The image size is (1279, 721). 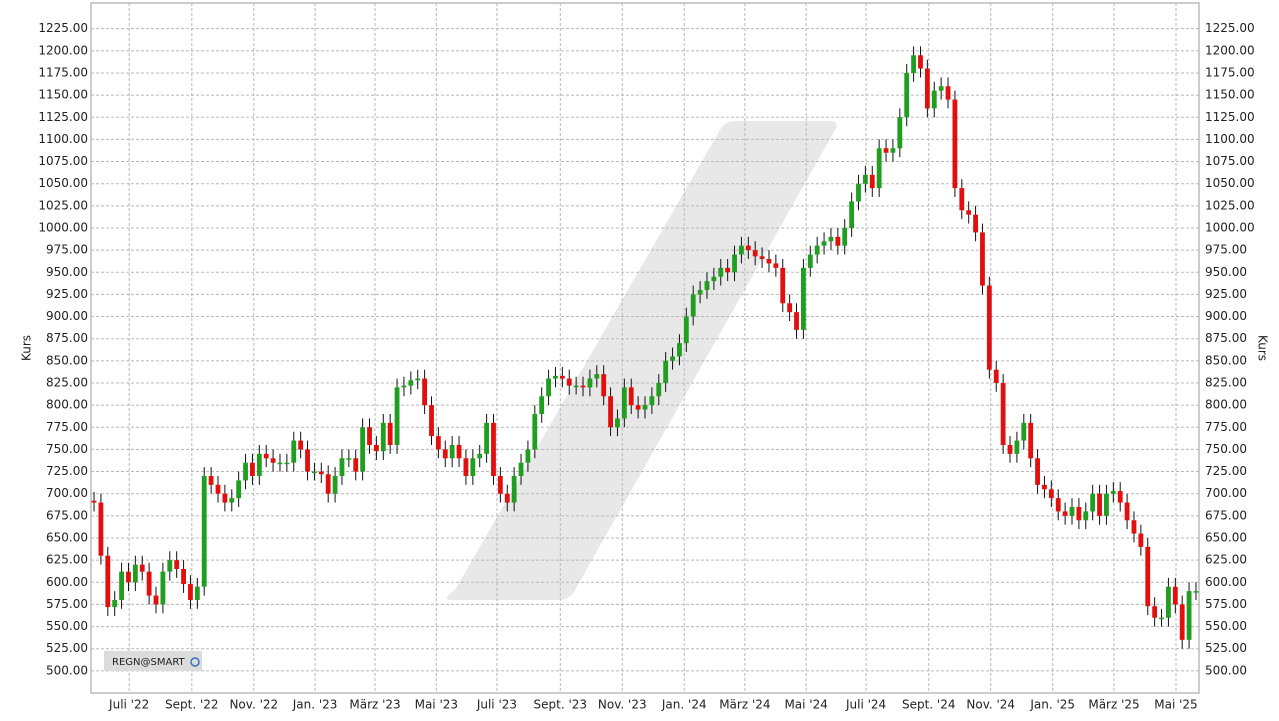 What do you see at coordinates (1226, 493) in the screenshot?
I see `y2-tick-label: 700.00` at bounding box center [1226, 493].